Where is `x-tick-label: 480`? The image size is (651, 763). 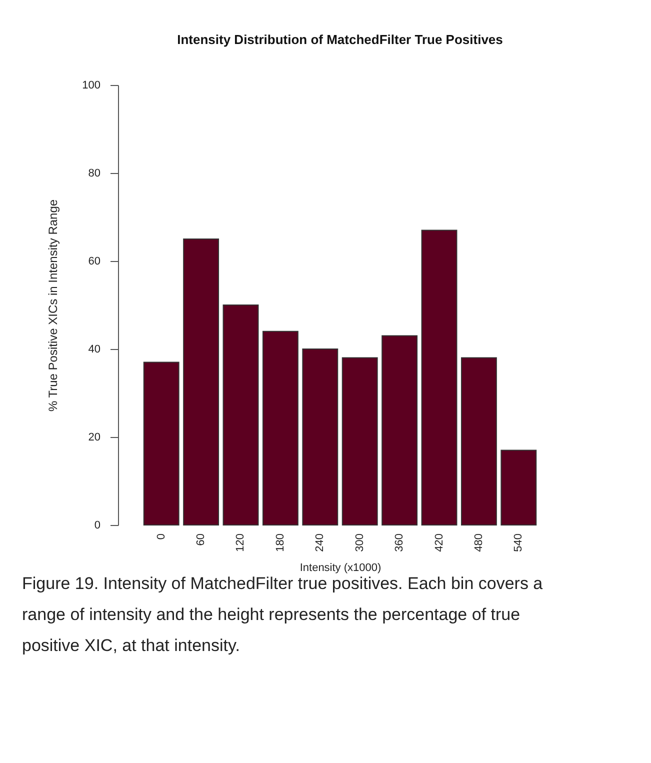
x-tick-label: 480 is located at coordinates (478, 543).